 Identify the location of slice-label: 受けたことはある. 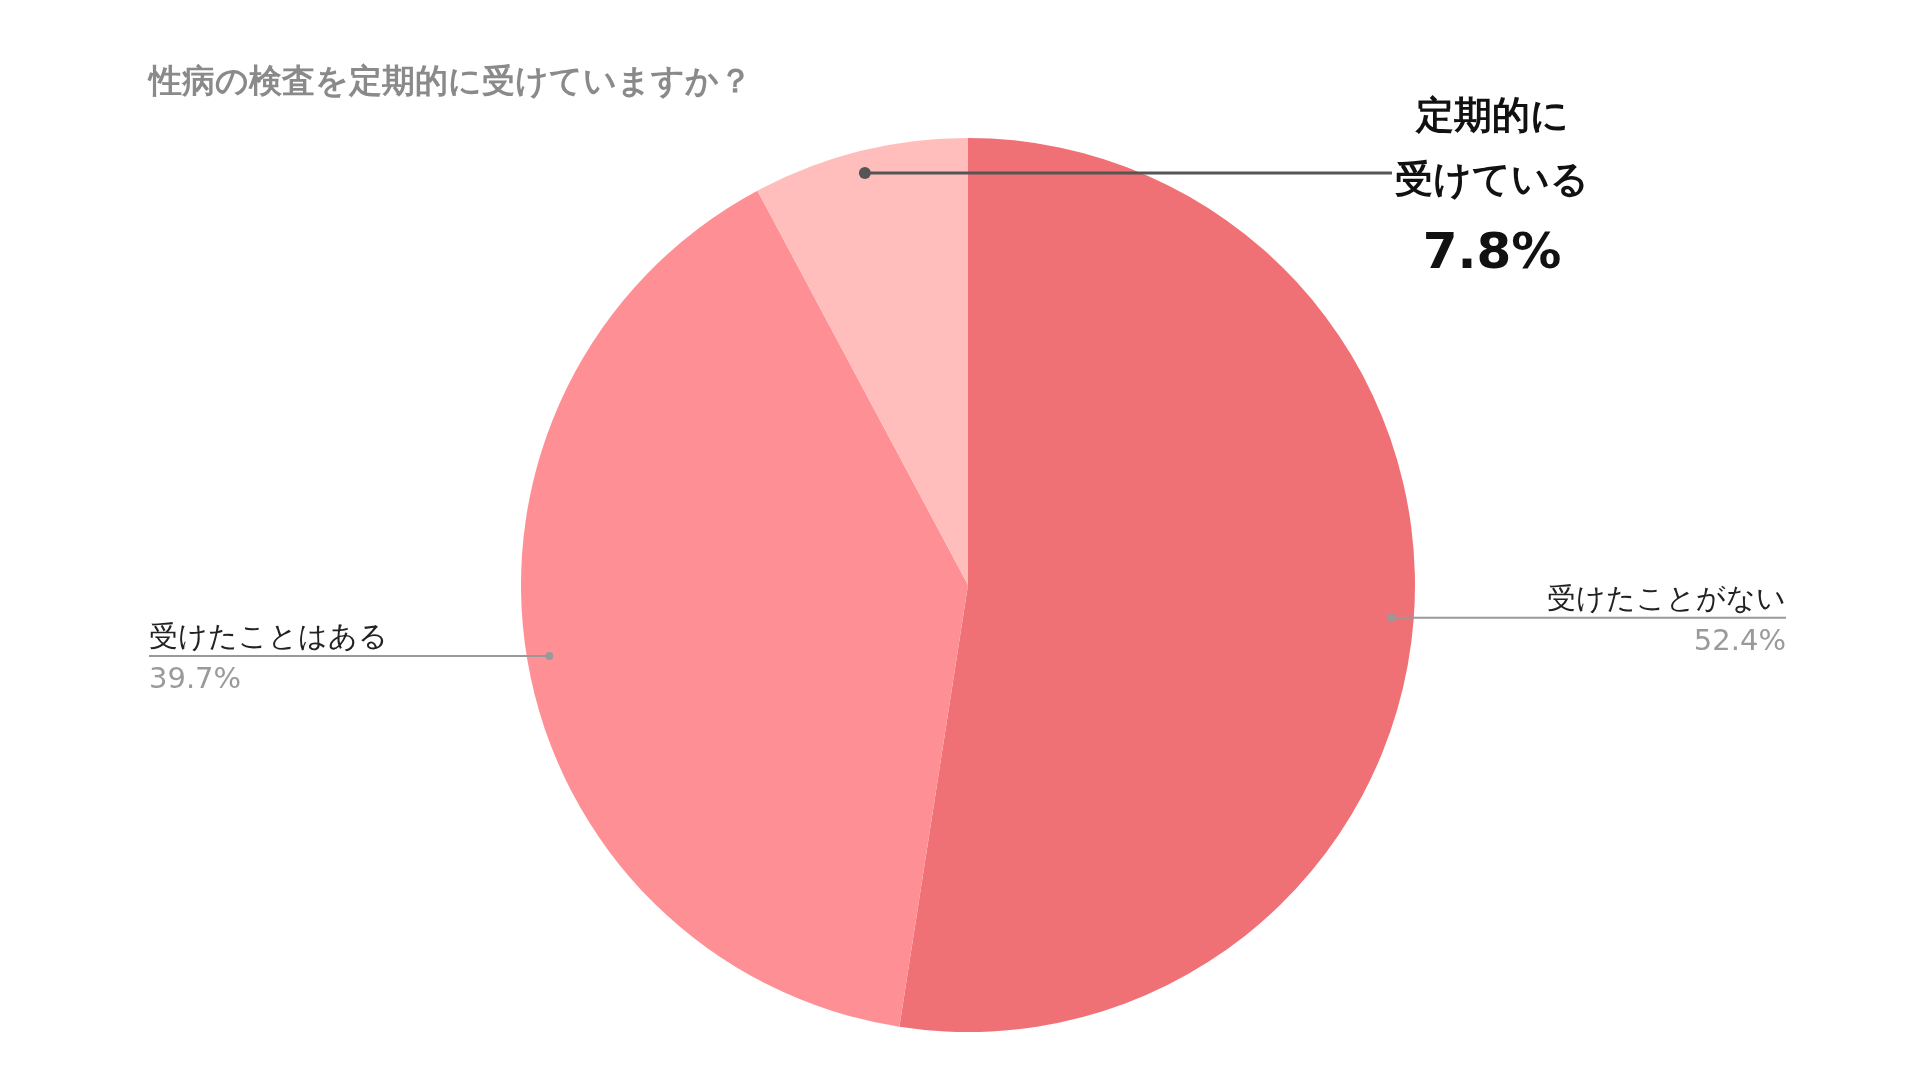
(268, 636).